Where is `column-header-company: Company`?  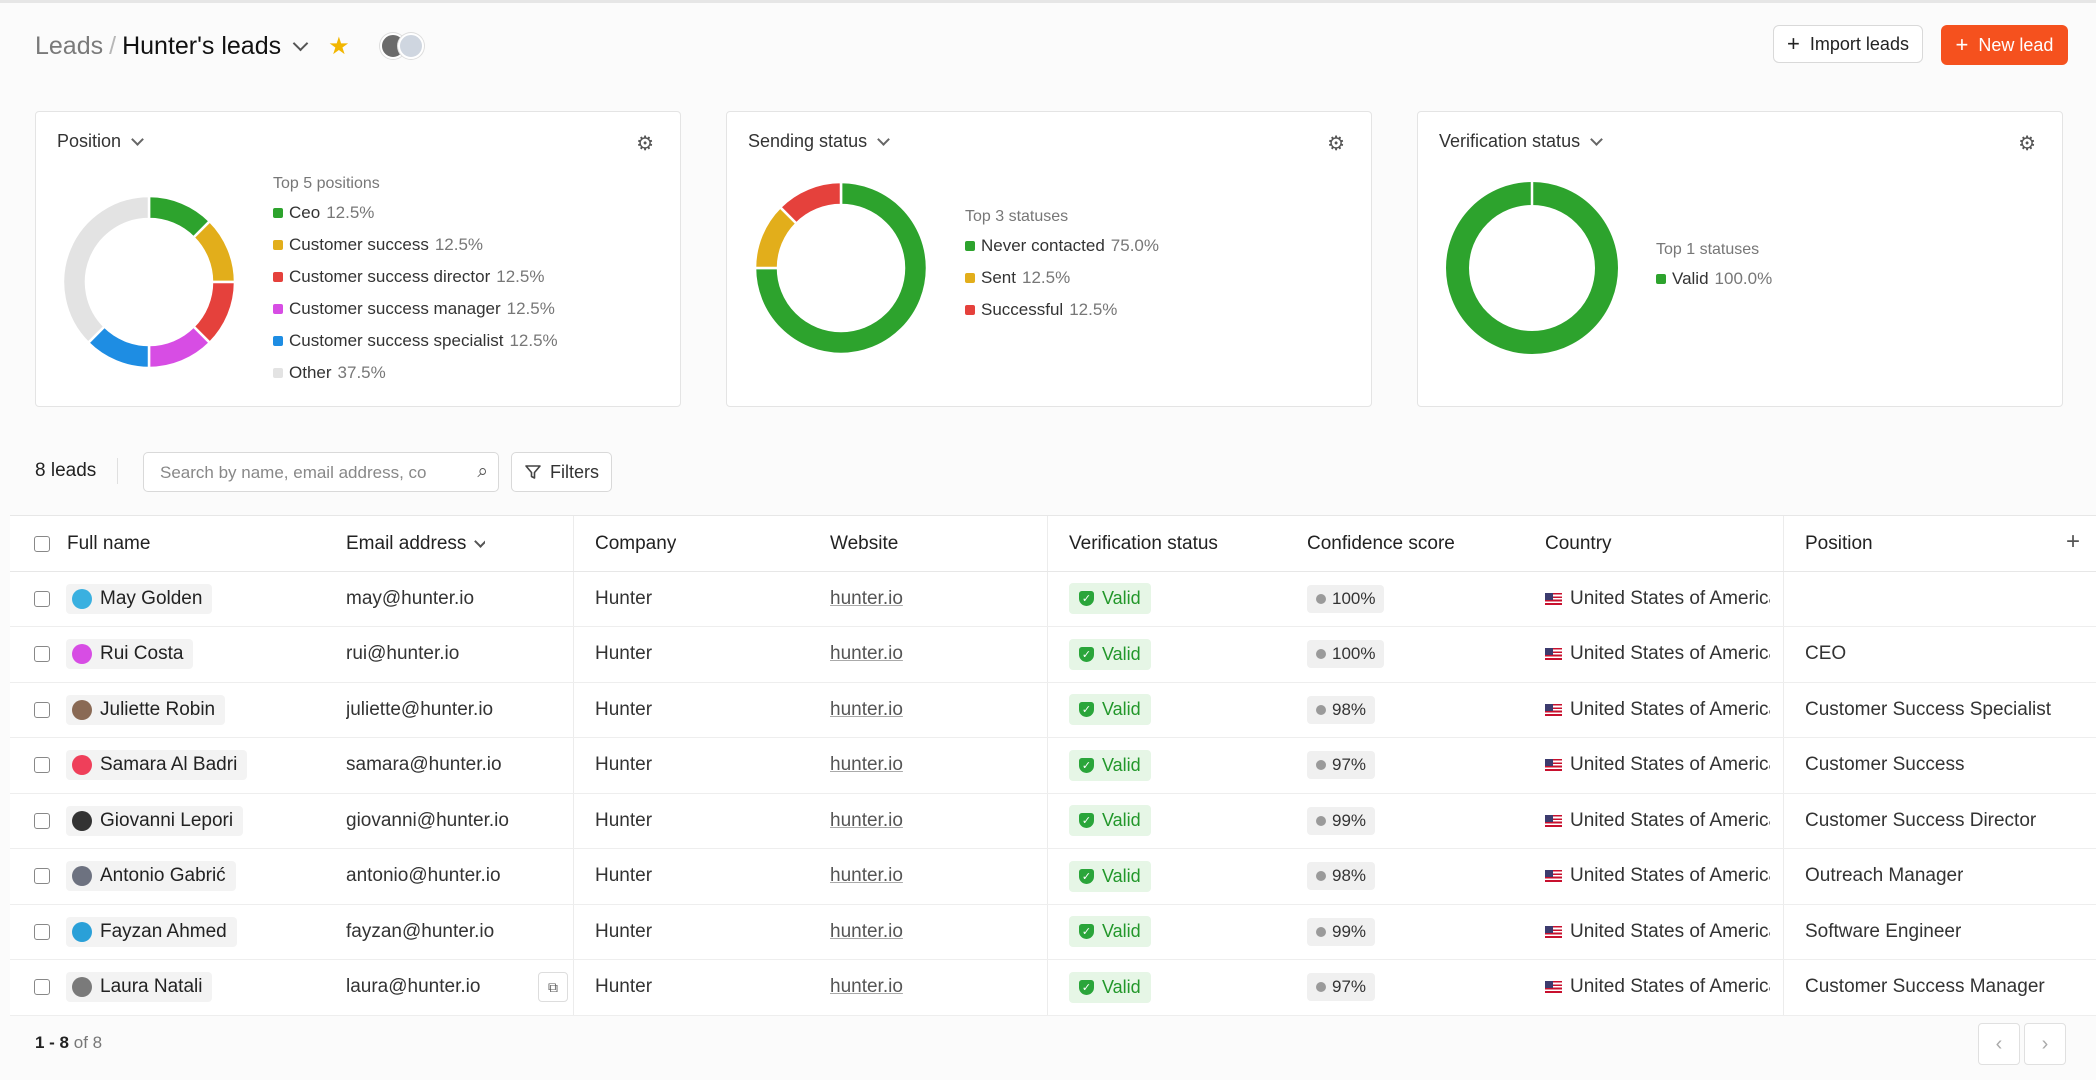
column-header-company: Company is located at coordinates (636, 543).